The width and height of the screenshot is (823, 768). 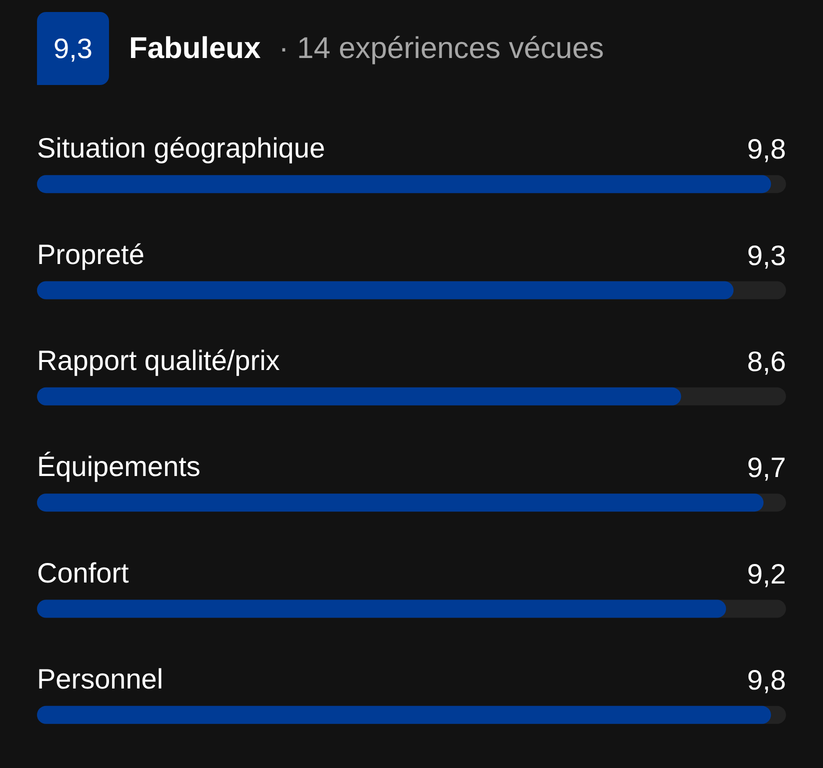 I want to click on y-tick-label: Situation géographique, so click(x=181, y=148).